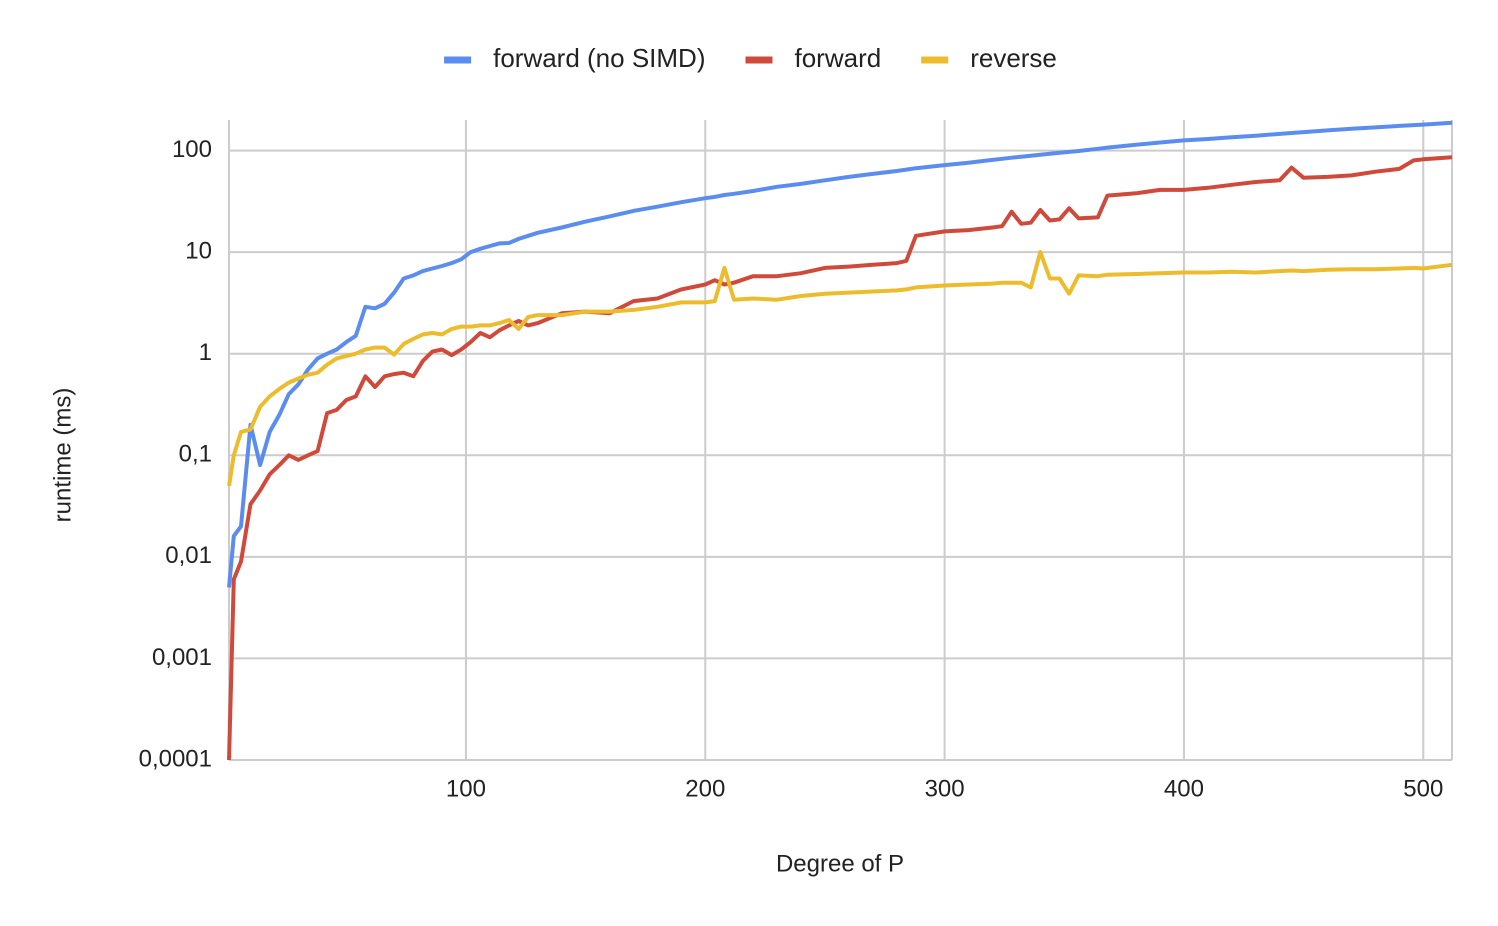 The height and width of the screenshot is (926, 1498). What do you see at coordinates (205, 352) in the screenshot?
I see `y-tick-label: 1` at bounding box center [205, 352].